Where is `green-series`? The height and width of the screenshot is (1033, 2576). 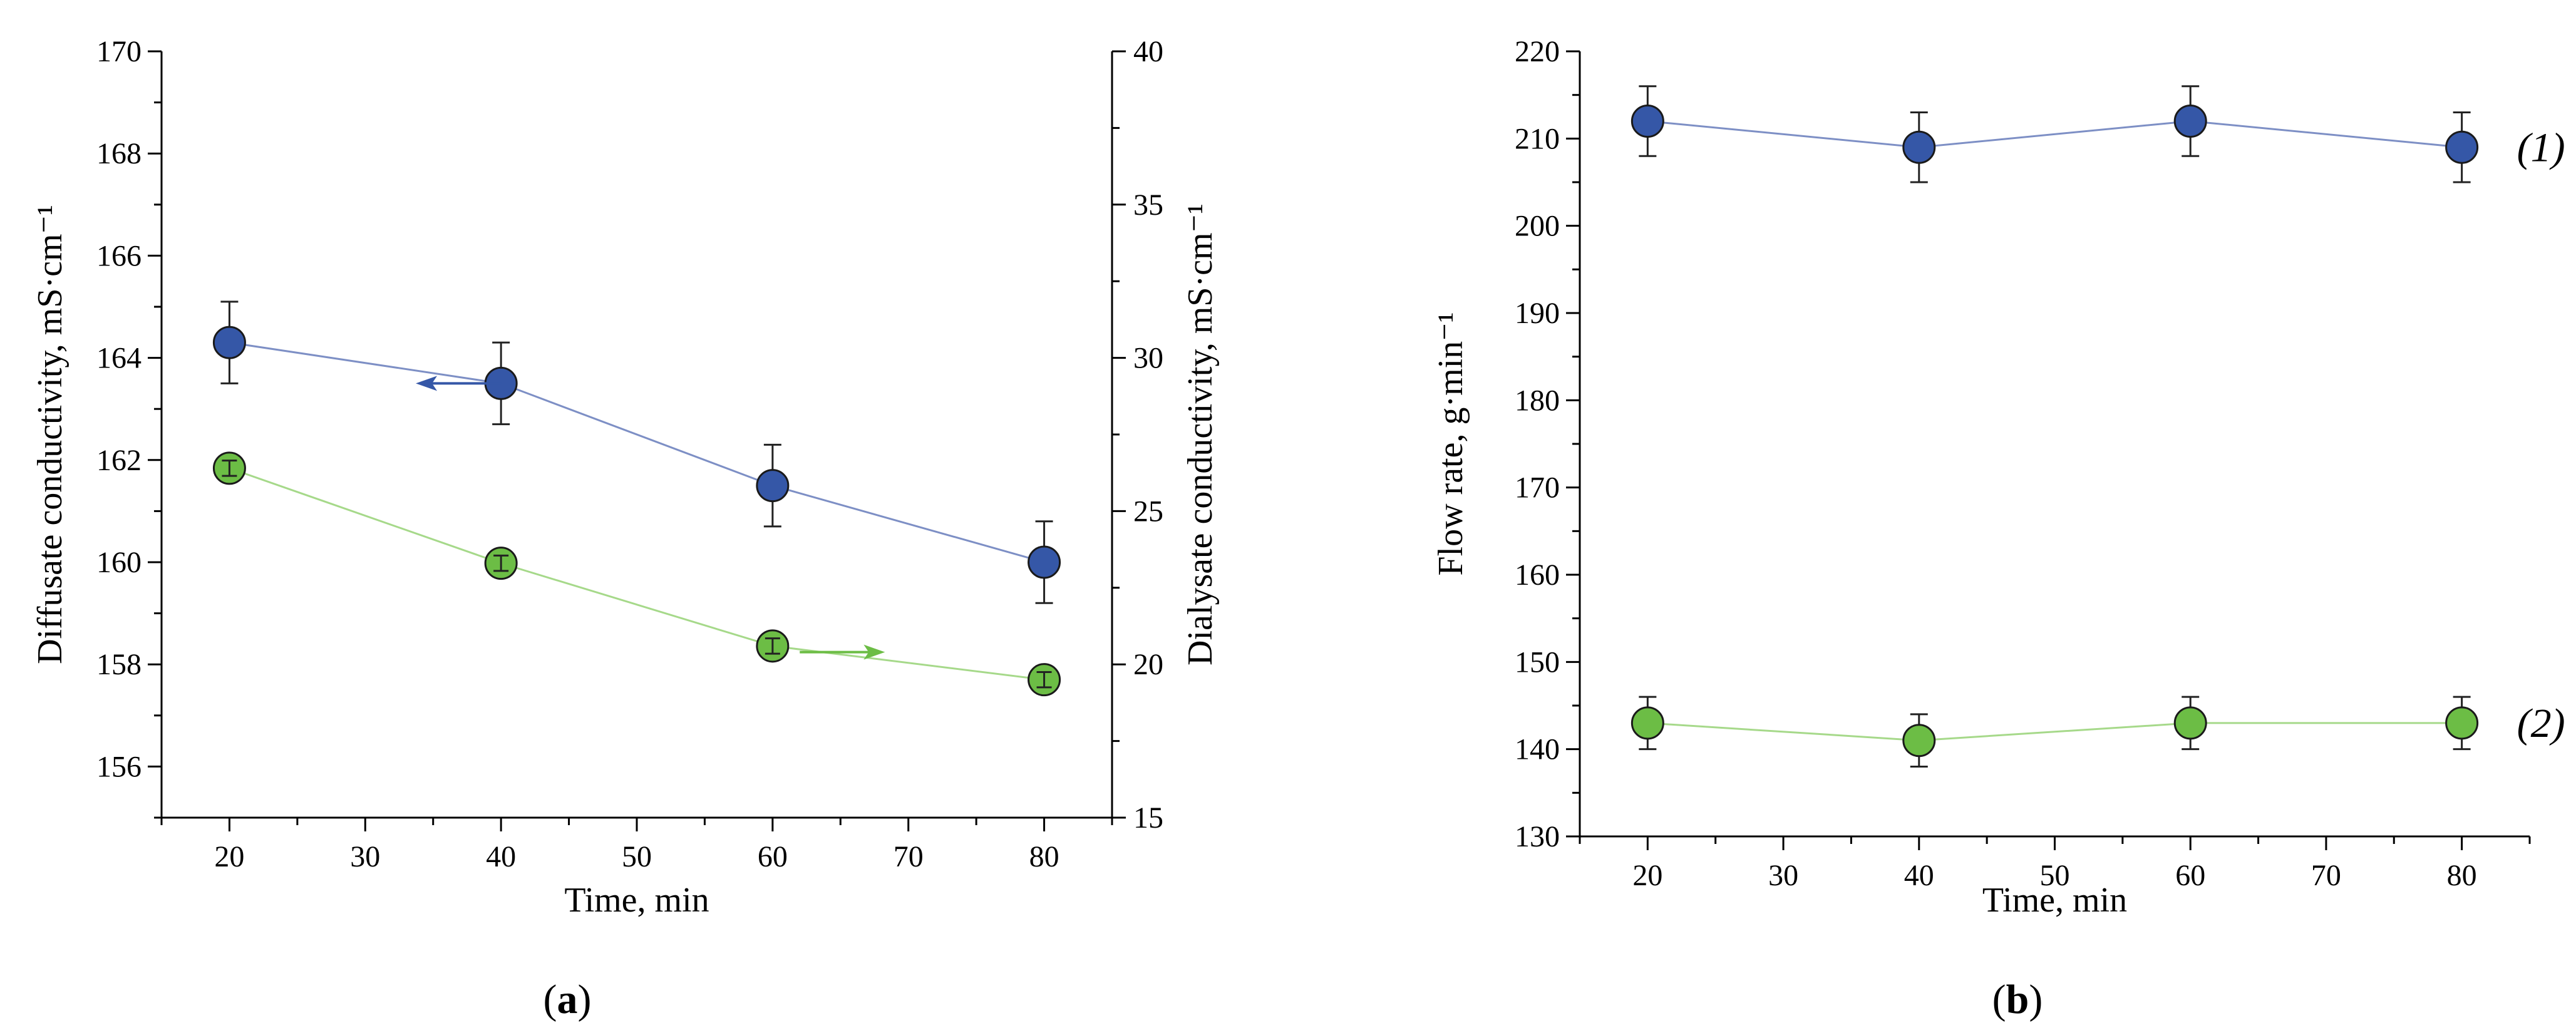 green-series is located at coordinates (637, 574).